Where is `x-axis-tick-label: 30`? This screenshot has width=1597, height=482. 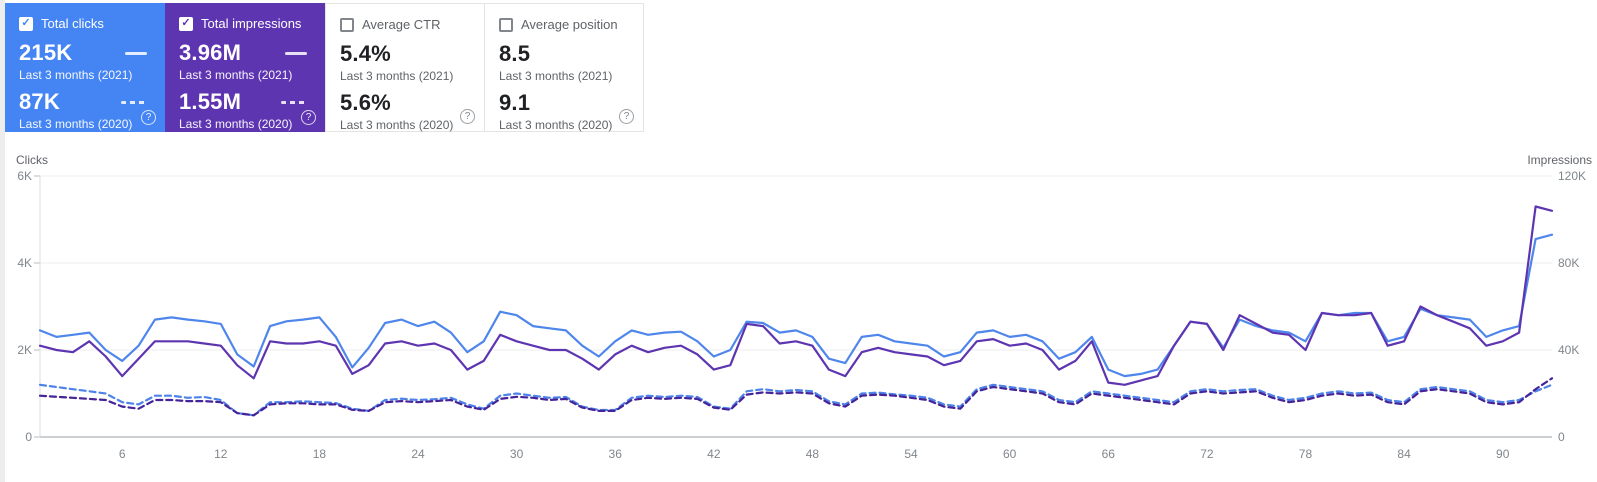 x-axis-tick-label: 30 is located at coordinates (517, 454).